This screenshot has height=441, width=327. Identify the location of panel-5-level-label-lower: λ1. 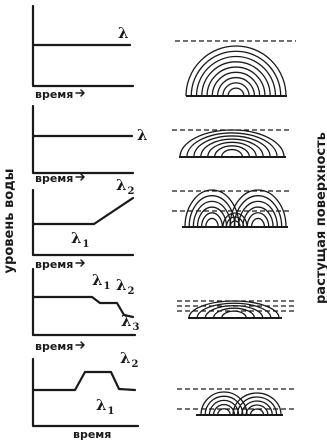
(105, 406).